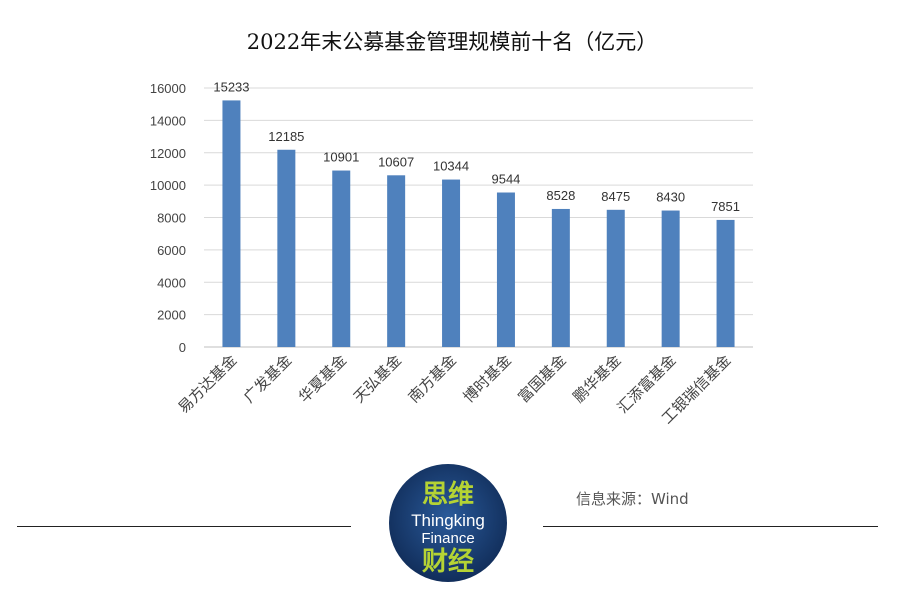  What do you see at coordinates (171, 315) in the screenshot?
I see `y-tick-label: 2000` at bounding box center [171, 315].